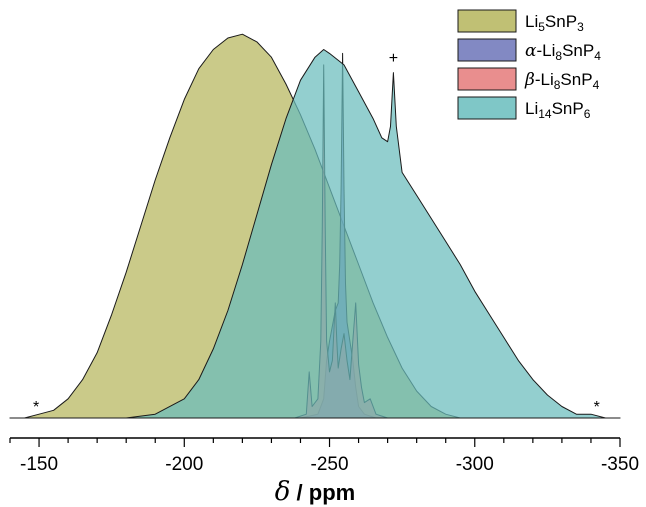  Describe the element at coordinates (558, 110) in the screenshot. I see `legend-label-li14snp6: Li14​SnP6​` at that location.